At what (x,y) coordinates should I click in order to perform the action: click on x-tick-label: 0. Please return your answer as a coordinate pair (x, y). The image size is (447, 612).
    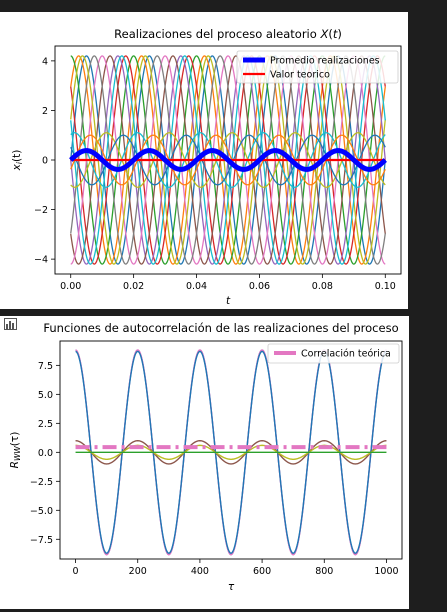
    Looking at the image, I should click on (76, 571).